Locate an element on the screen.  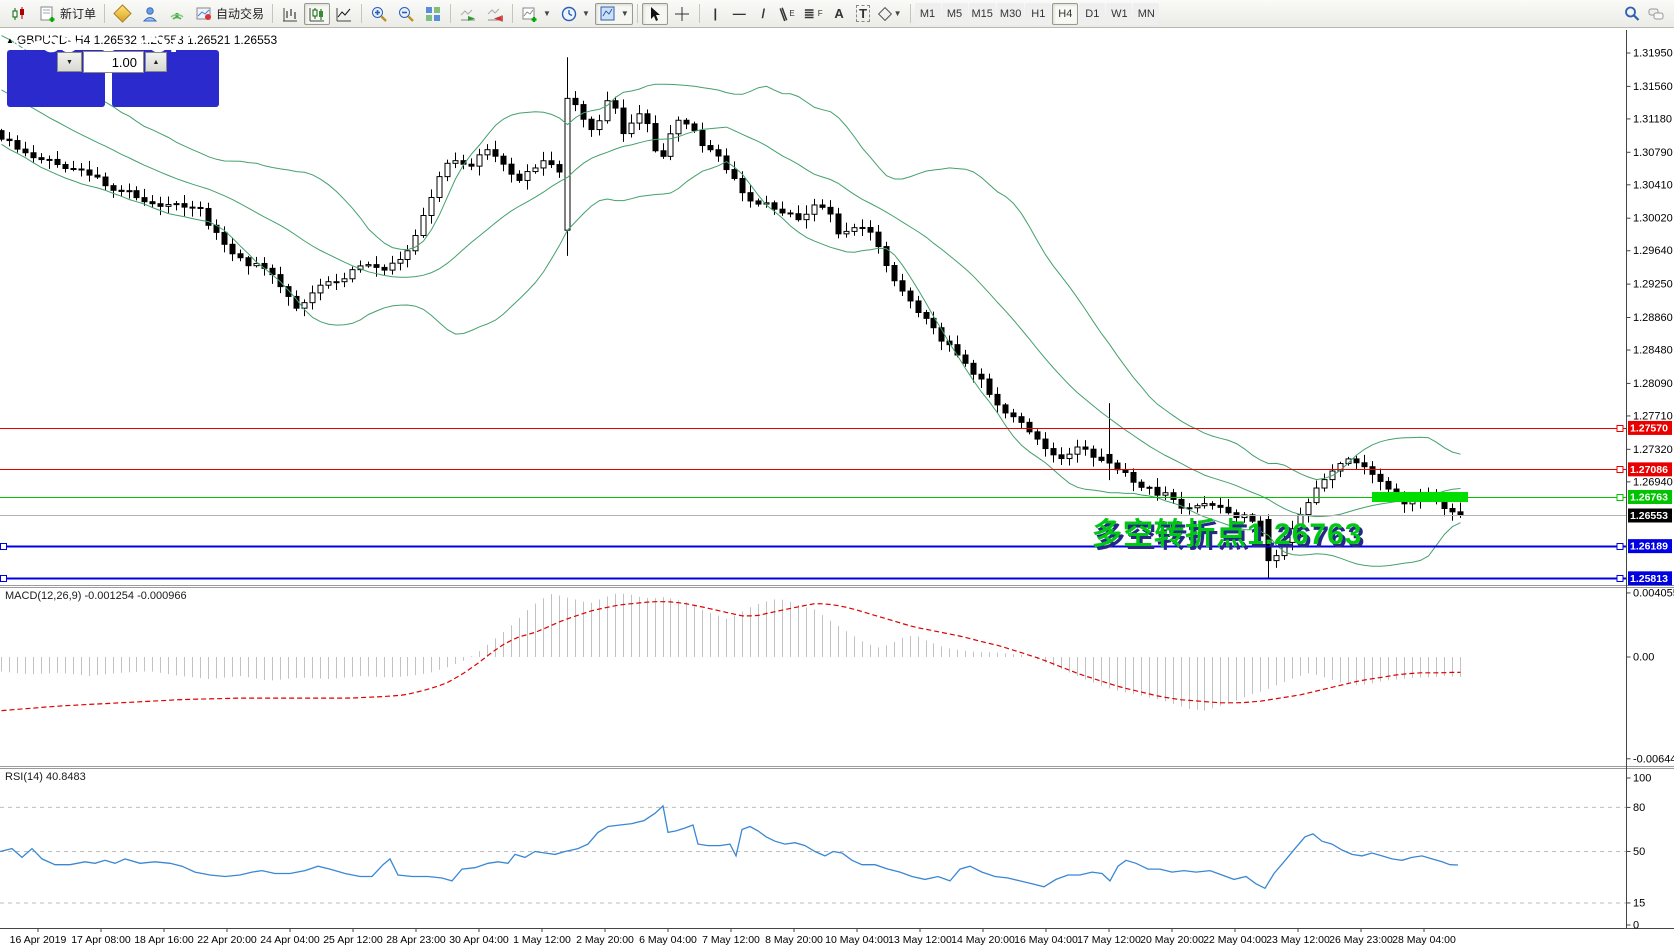
line-handle is located at coordinates (1620, 546).